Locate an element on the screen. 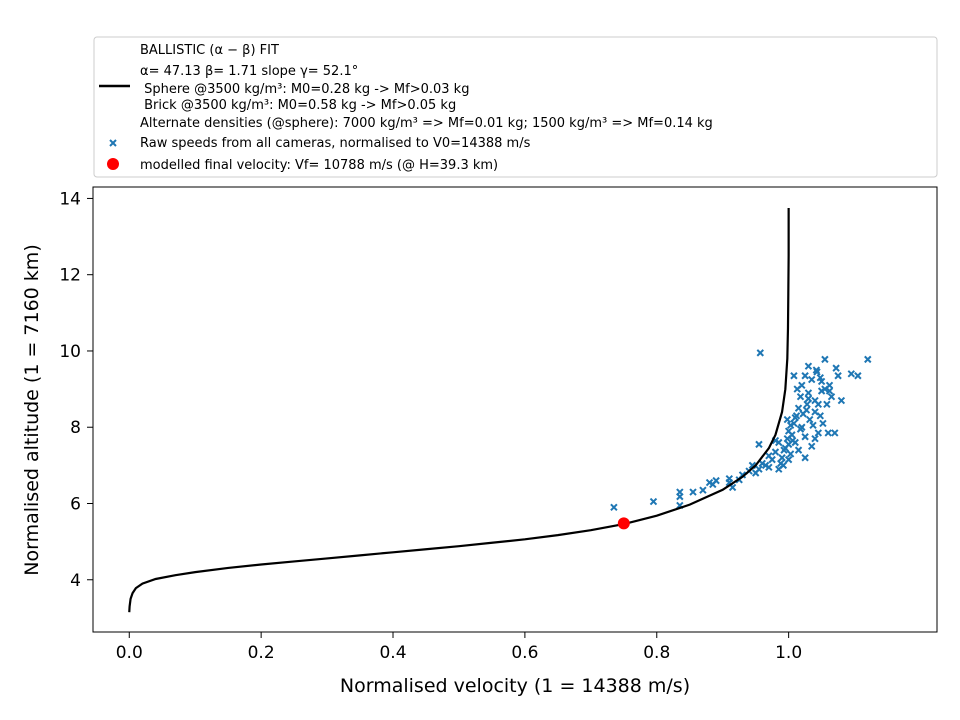 Image resolution: width=960 pixels, height=720 pixels. x-axis-label: Normalised velocity (1 = 14388 m/s) is located at coordinates (515, 686).